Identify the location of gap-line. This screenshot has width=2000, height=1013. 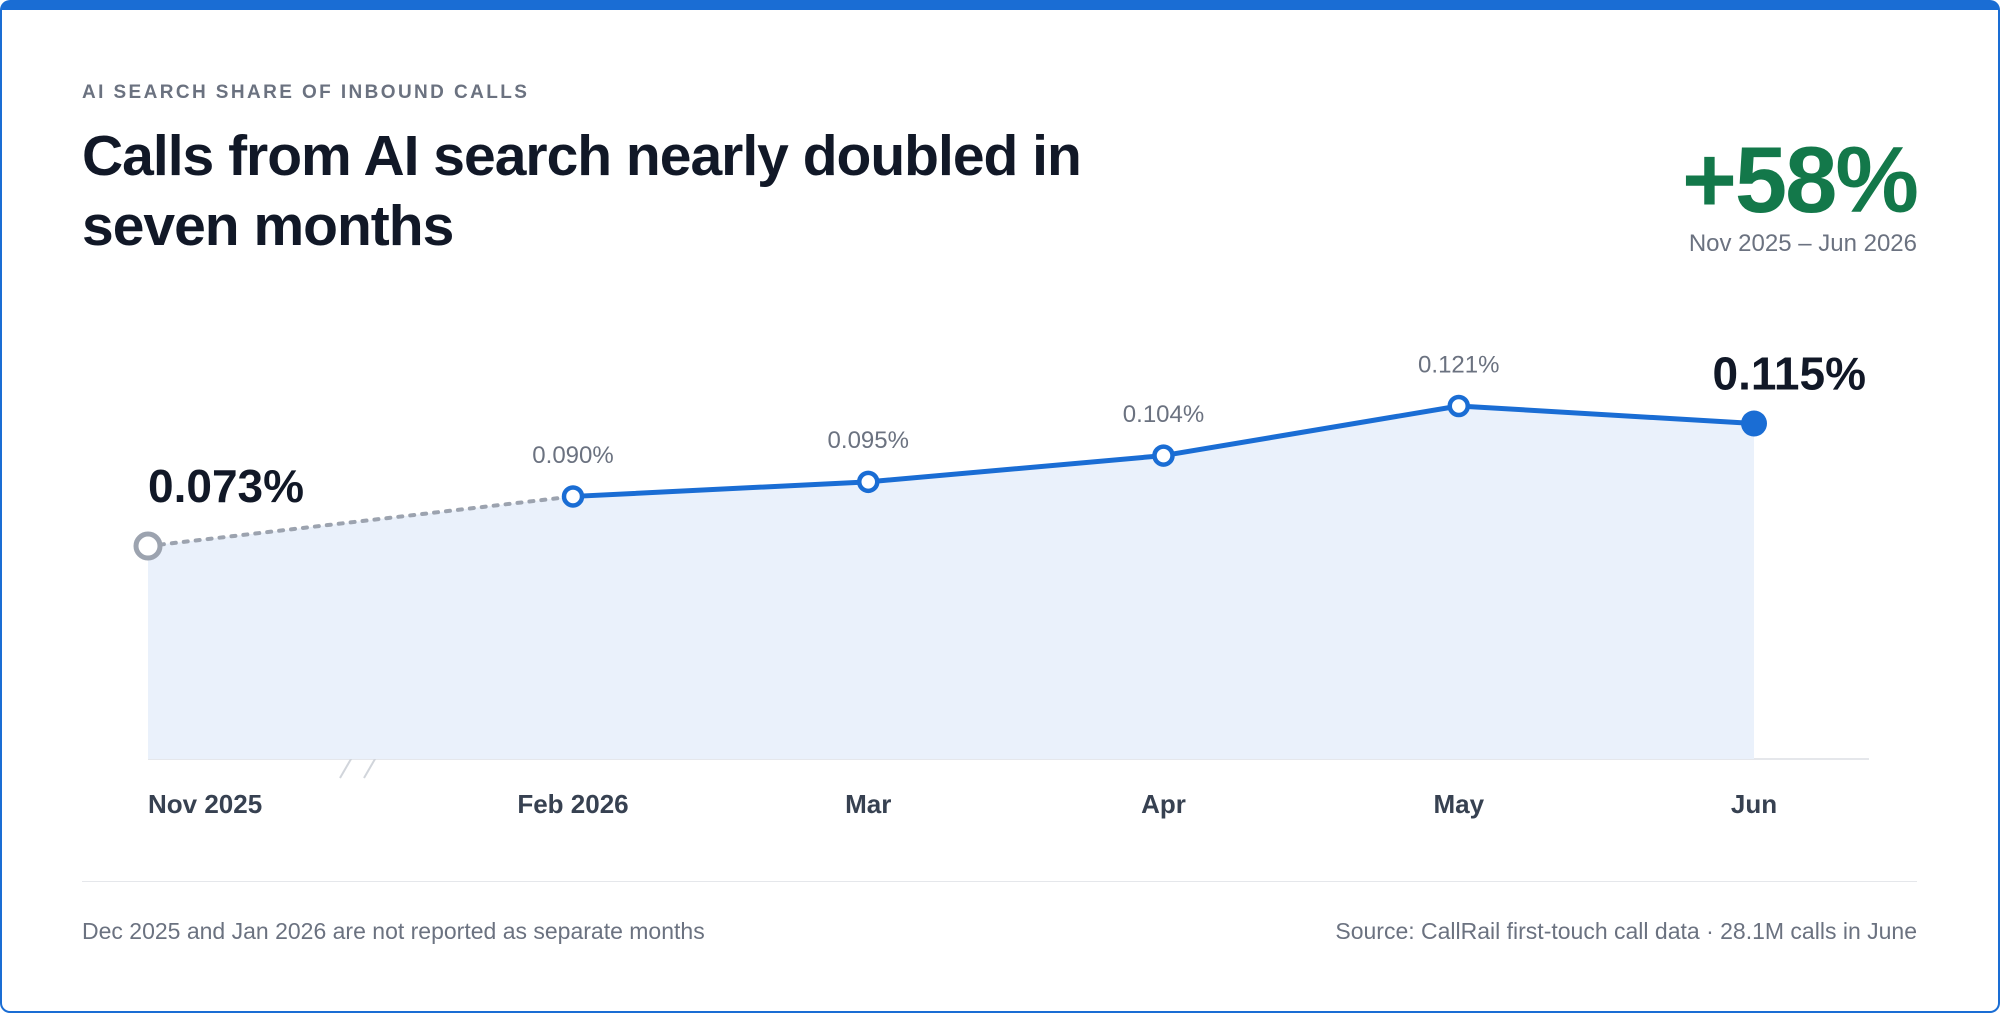
(360, 521).